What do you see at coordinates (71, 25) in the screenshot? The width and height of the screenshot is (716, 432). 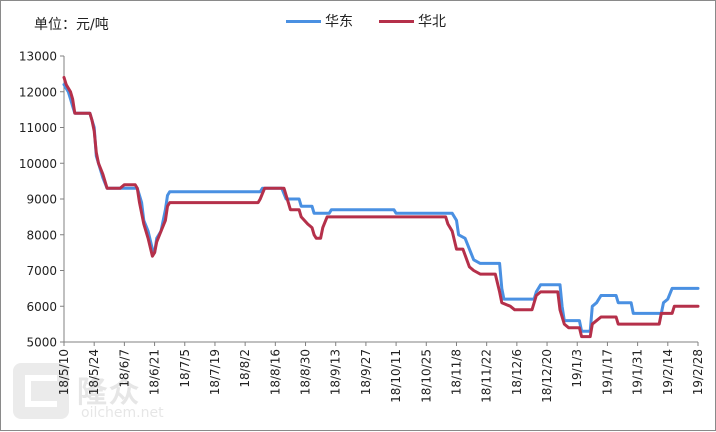 I see `unit-label: 单位：元/吨` at bounding box center [71, 25].